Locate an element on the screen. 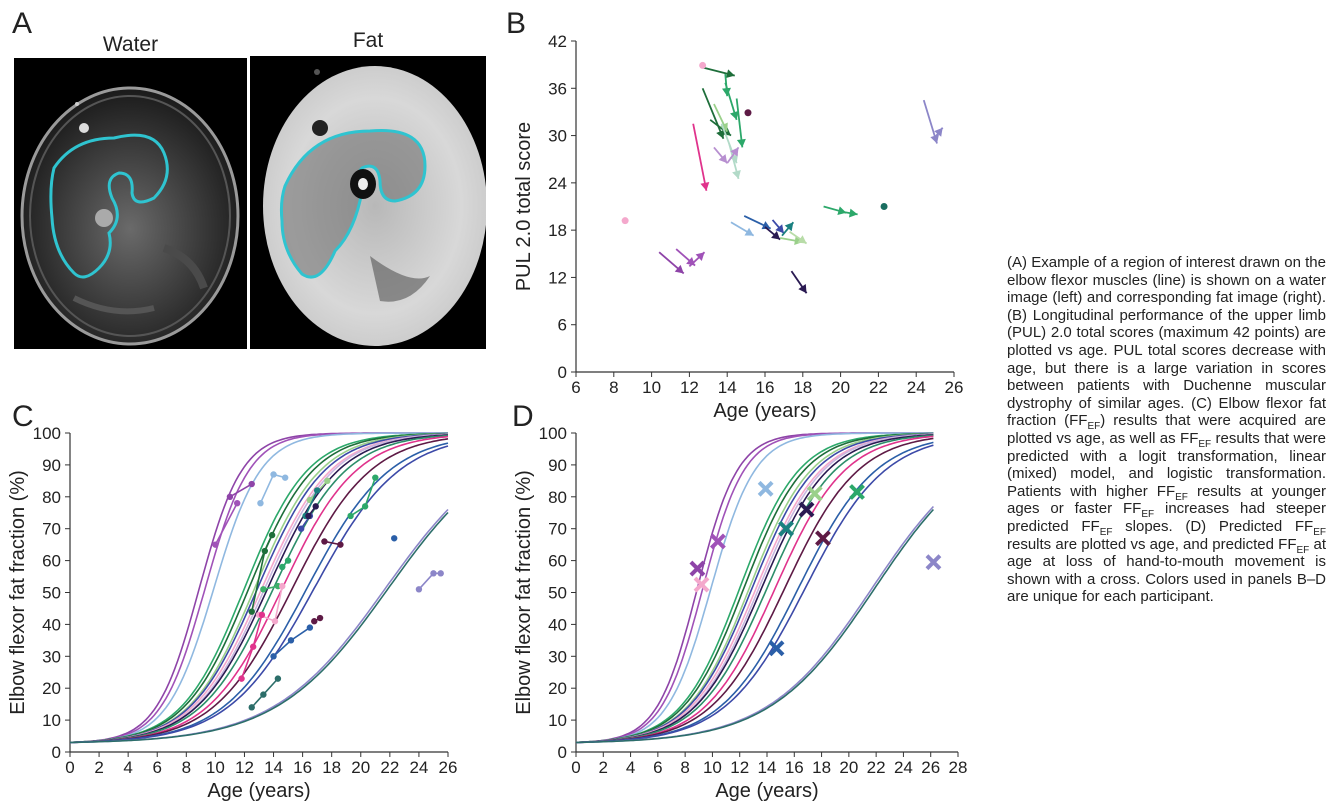 This screenshot has height=805, width=1337. water-image-label: Water is located at coordinates (130, 44).